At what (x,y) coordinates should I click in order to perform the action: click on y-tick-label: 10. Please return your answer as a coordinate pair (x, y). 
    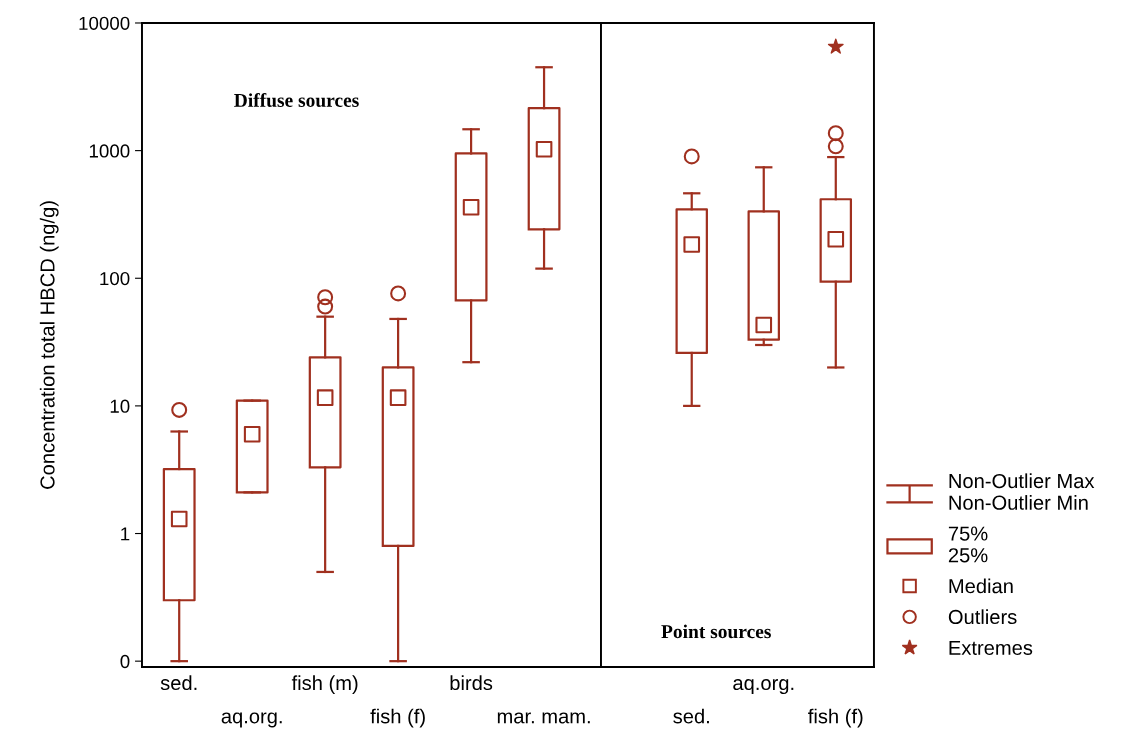
    Looking at the image, I should click on (120, 406).